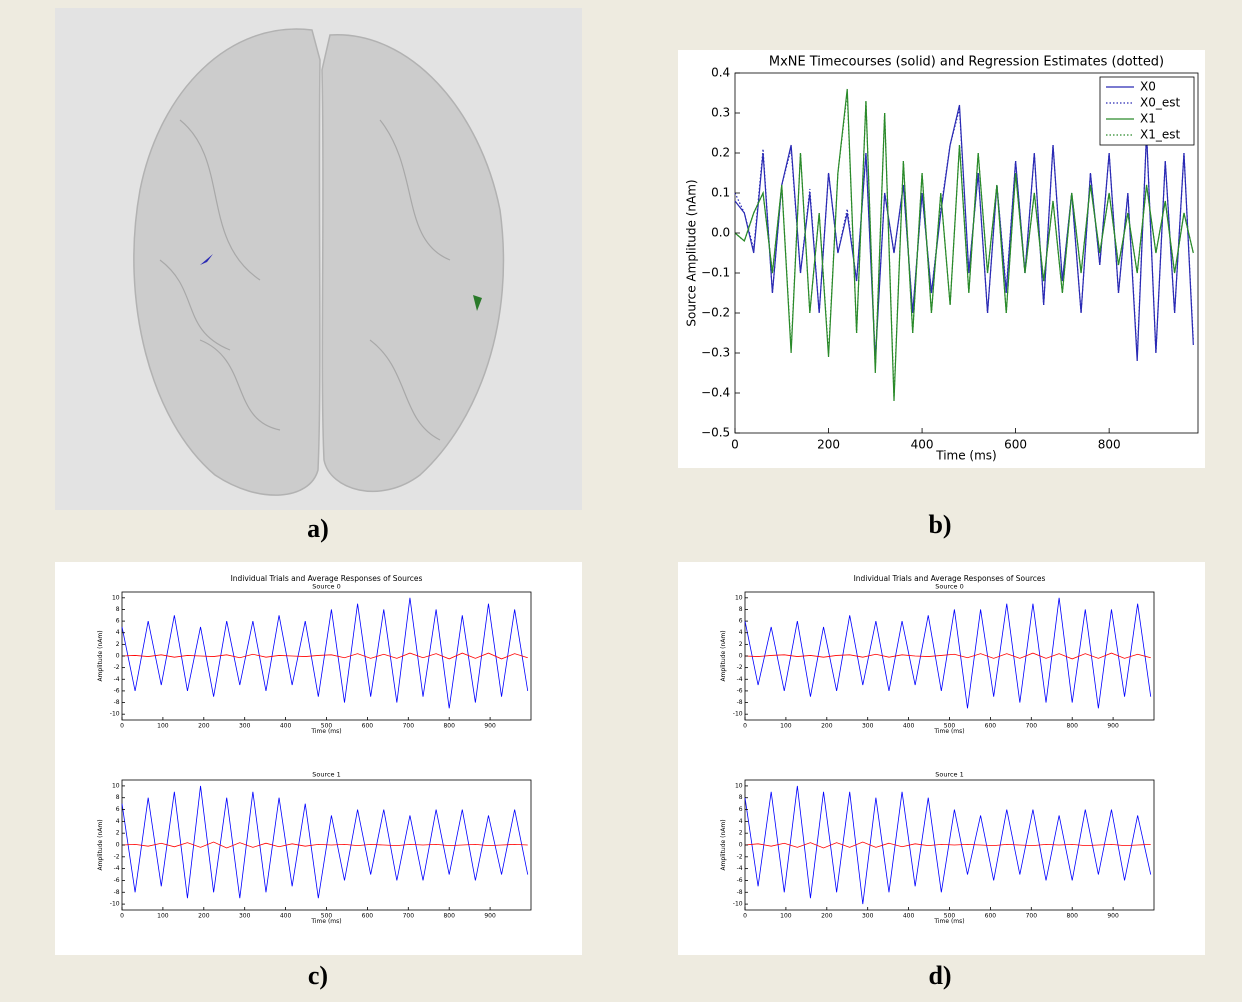 This screenshot has height=1002, width=1242. I want to click on legend-label: X0, so click(1148, 87).